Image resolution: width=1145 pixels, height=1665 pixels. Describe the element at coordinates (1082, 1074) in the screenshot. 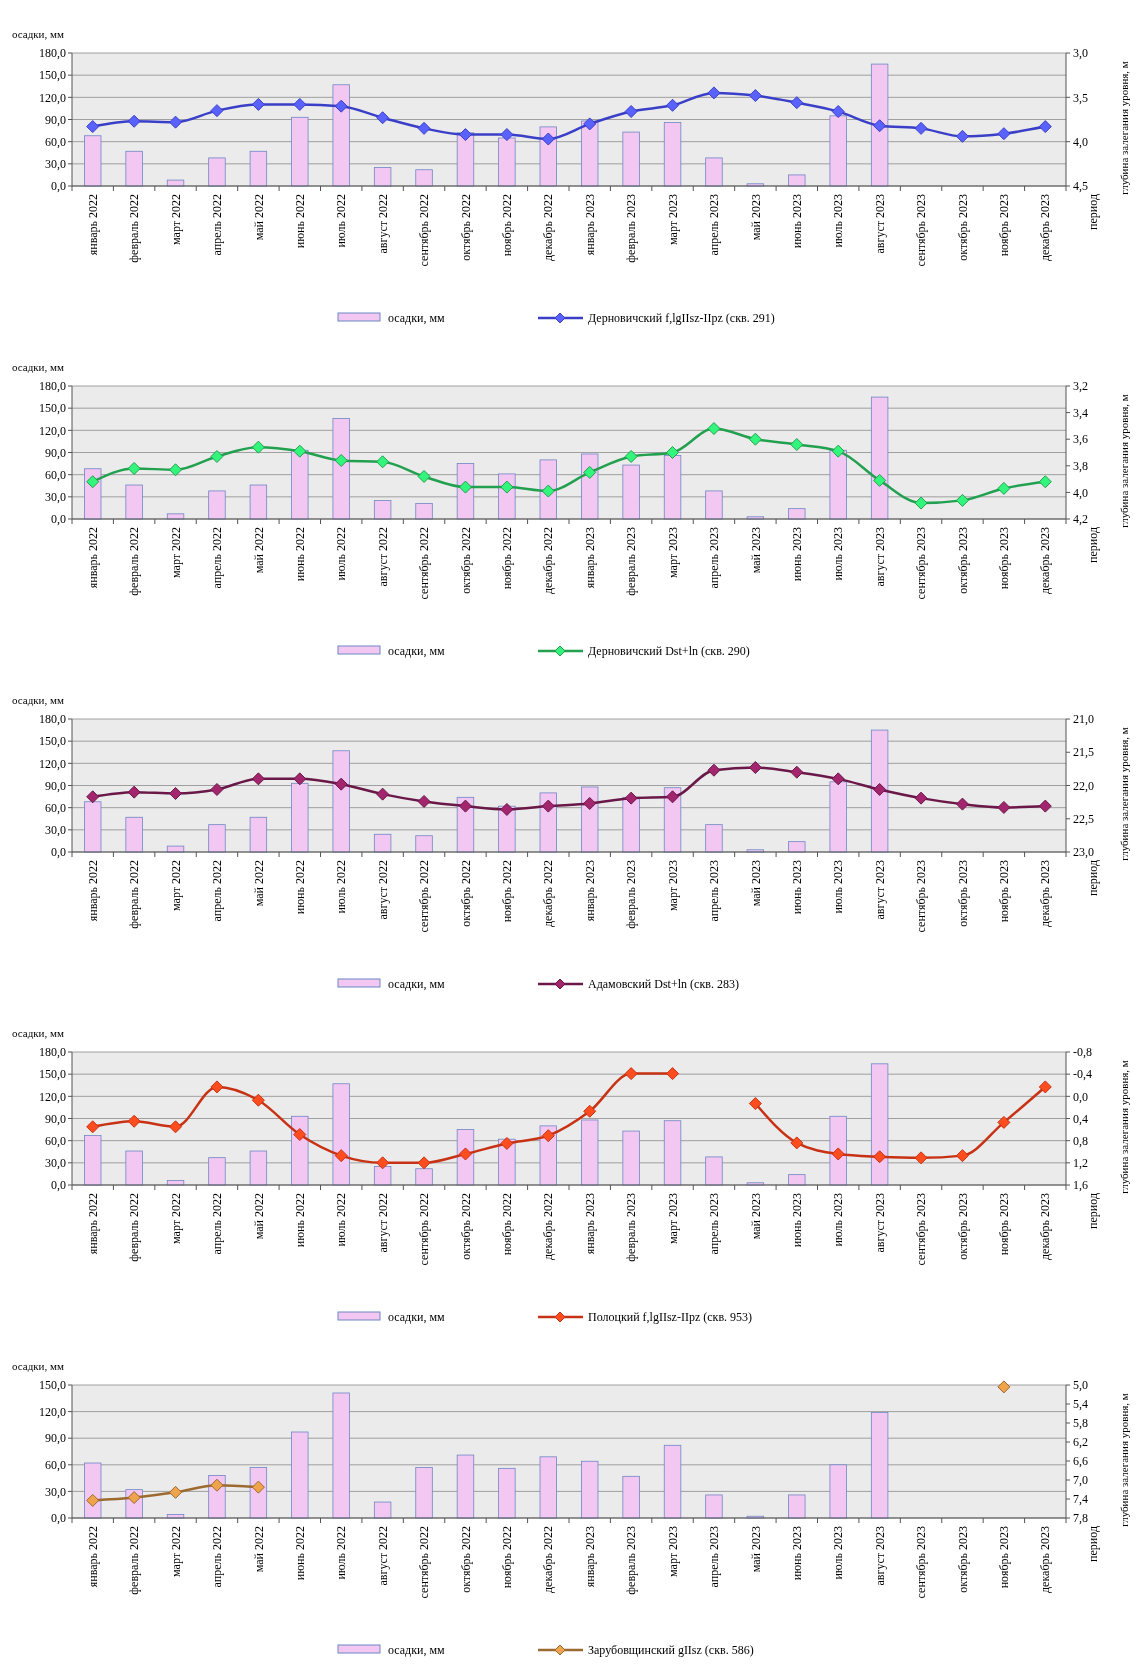

I see `y2-tick-label: -0,4` at that location.